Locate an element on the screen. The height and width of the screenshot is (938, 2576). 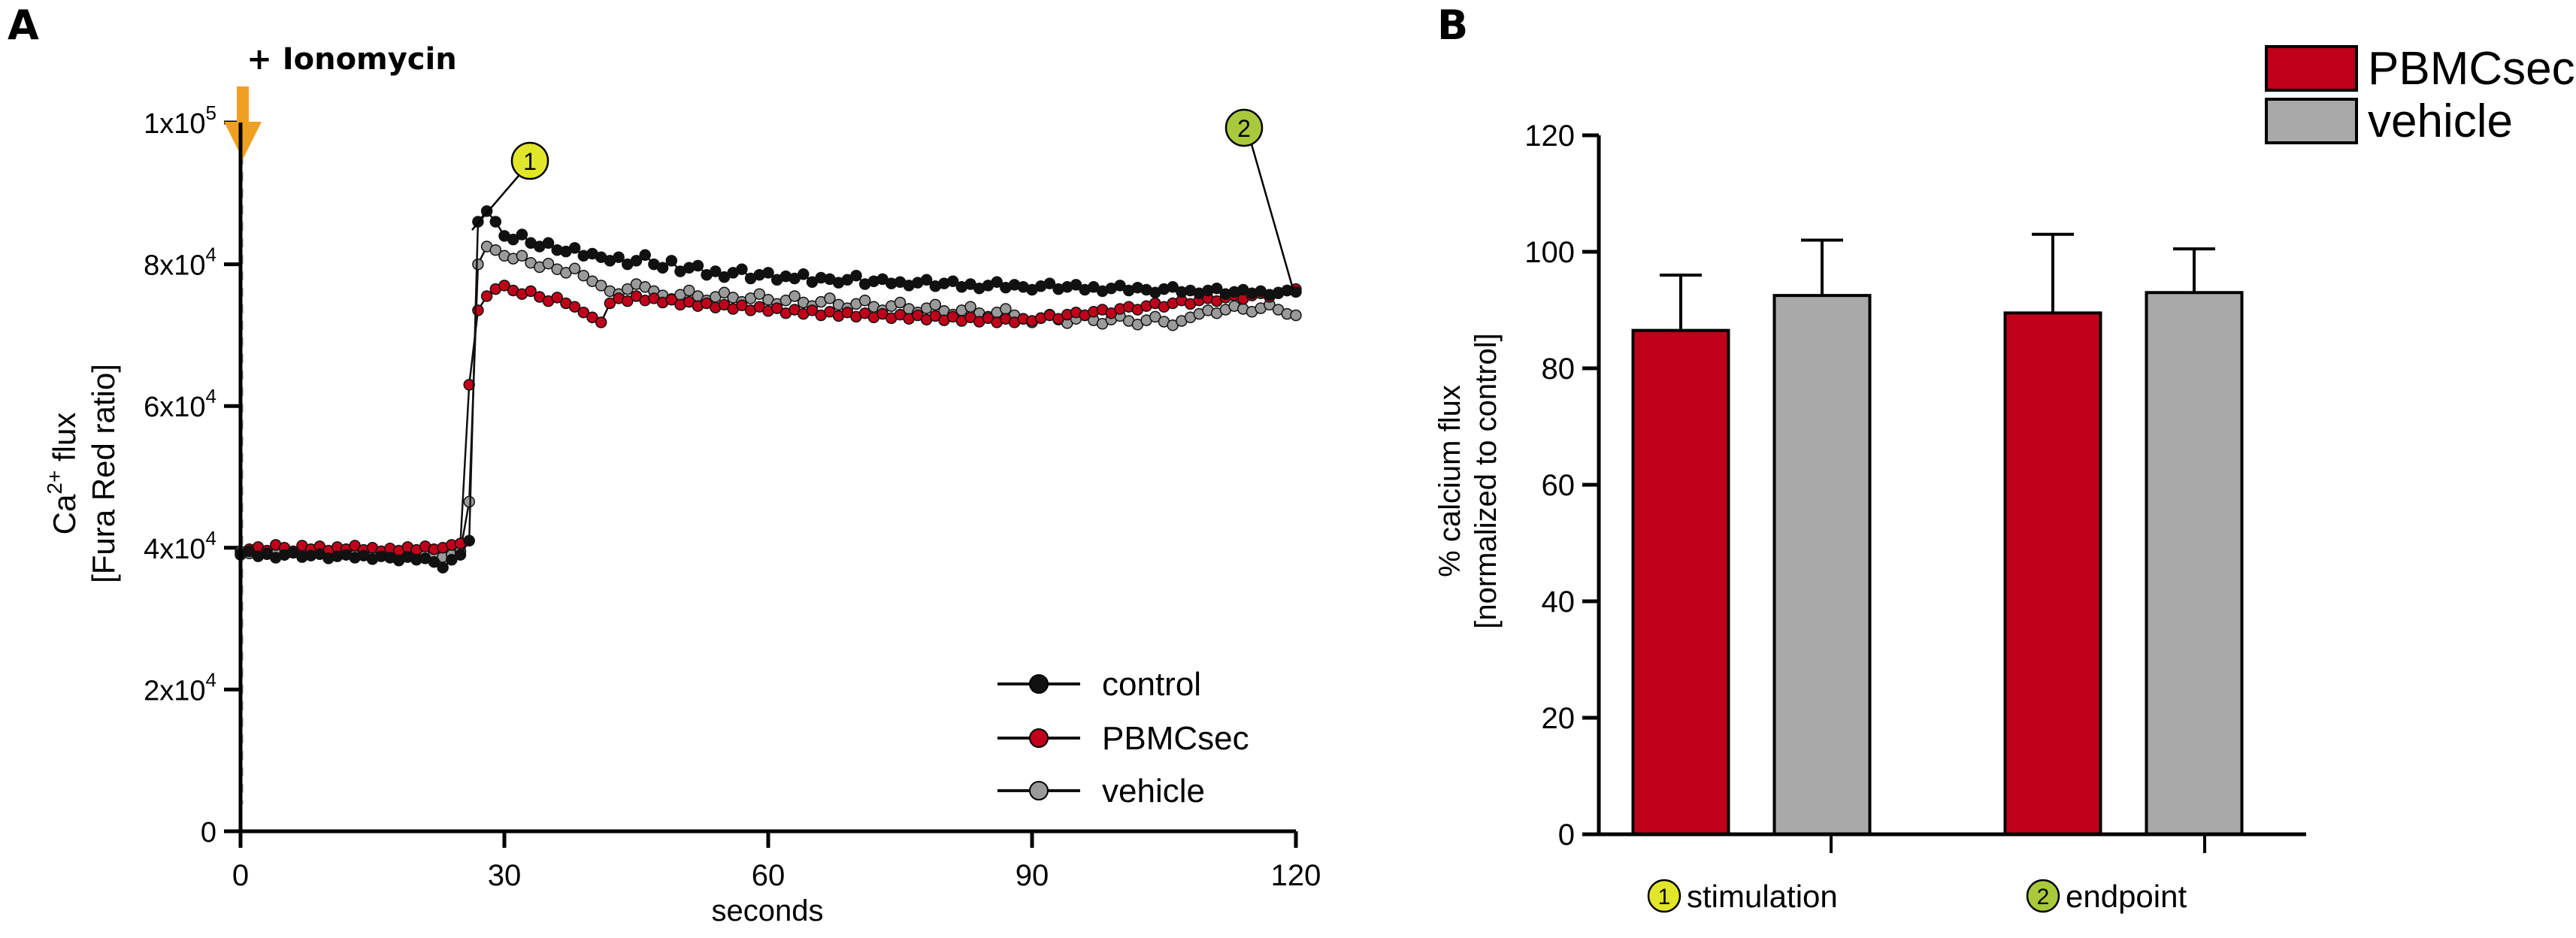
y-tick-mantissa: 6x10 is located at coordinates (174, 407).